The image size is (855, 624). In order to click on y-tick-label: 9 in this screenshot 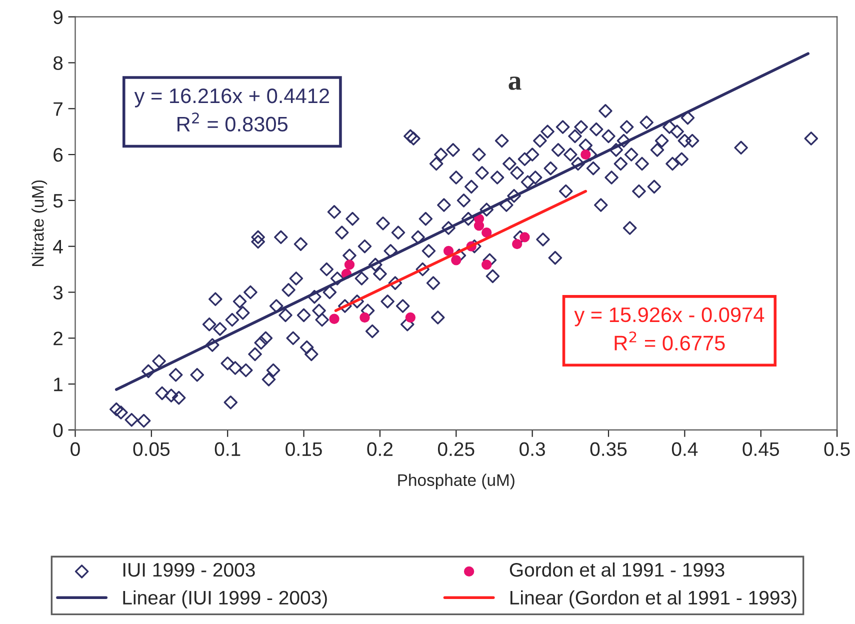, I will do `click(58, 17)`.